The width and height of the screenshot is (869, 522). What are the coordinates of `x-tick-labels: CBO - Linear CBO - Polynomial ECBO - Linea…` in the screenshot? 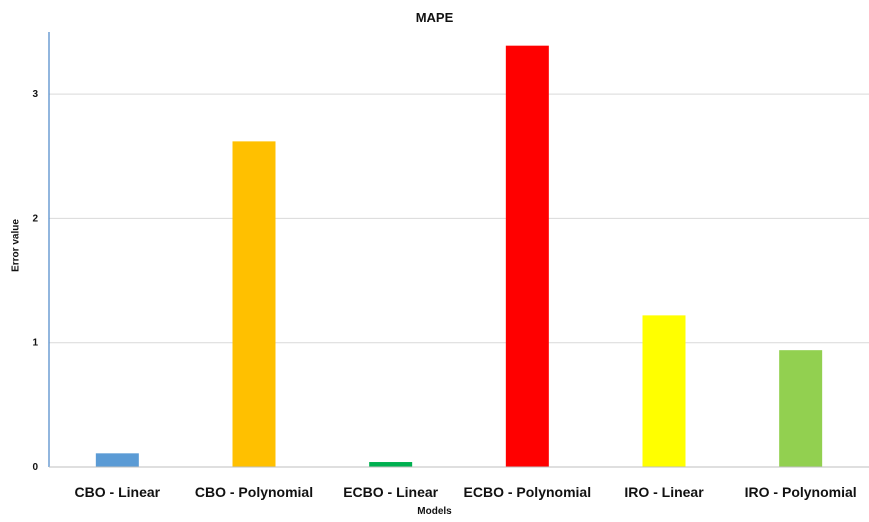 It's located at (466, 492).